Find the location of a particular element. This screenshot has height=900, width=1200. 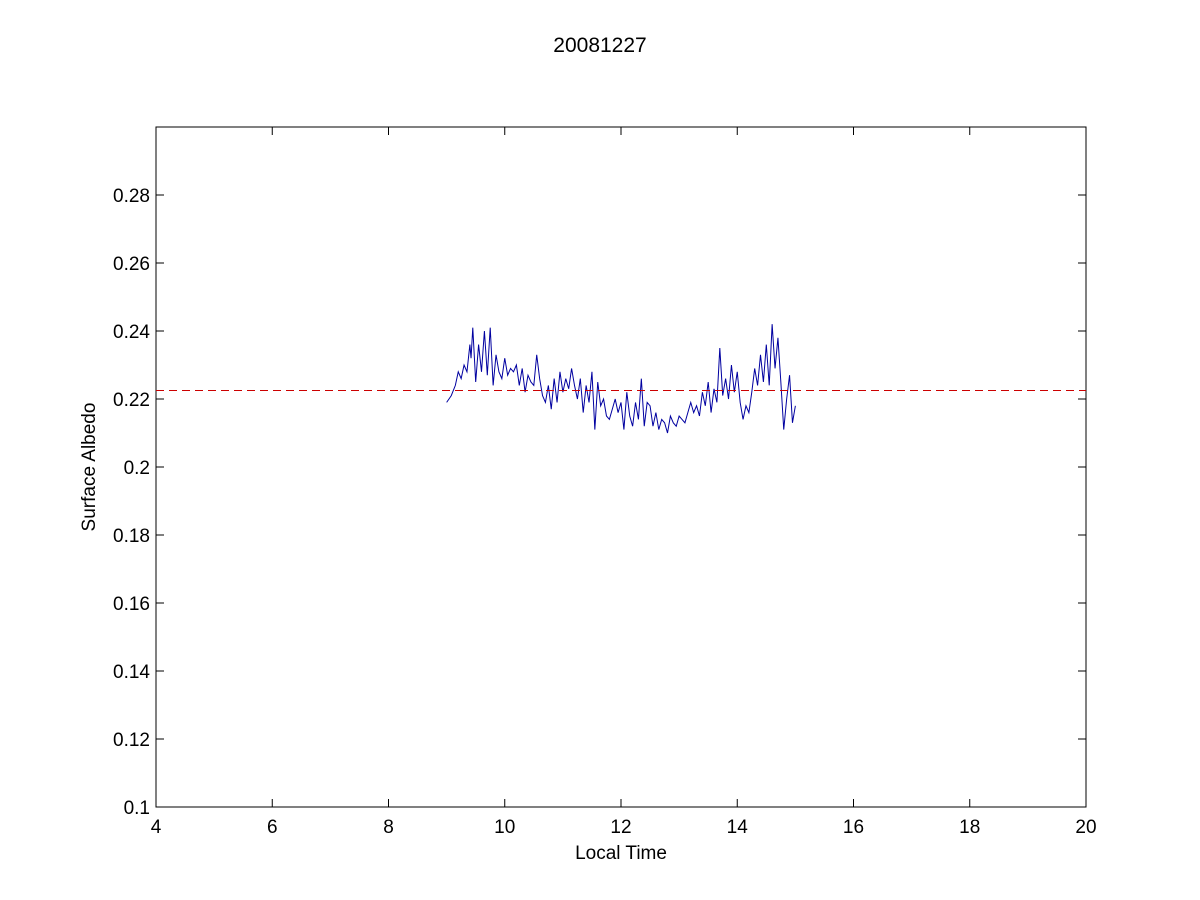

y-tick-label: 0.1 is located at coordinates (137, 808).